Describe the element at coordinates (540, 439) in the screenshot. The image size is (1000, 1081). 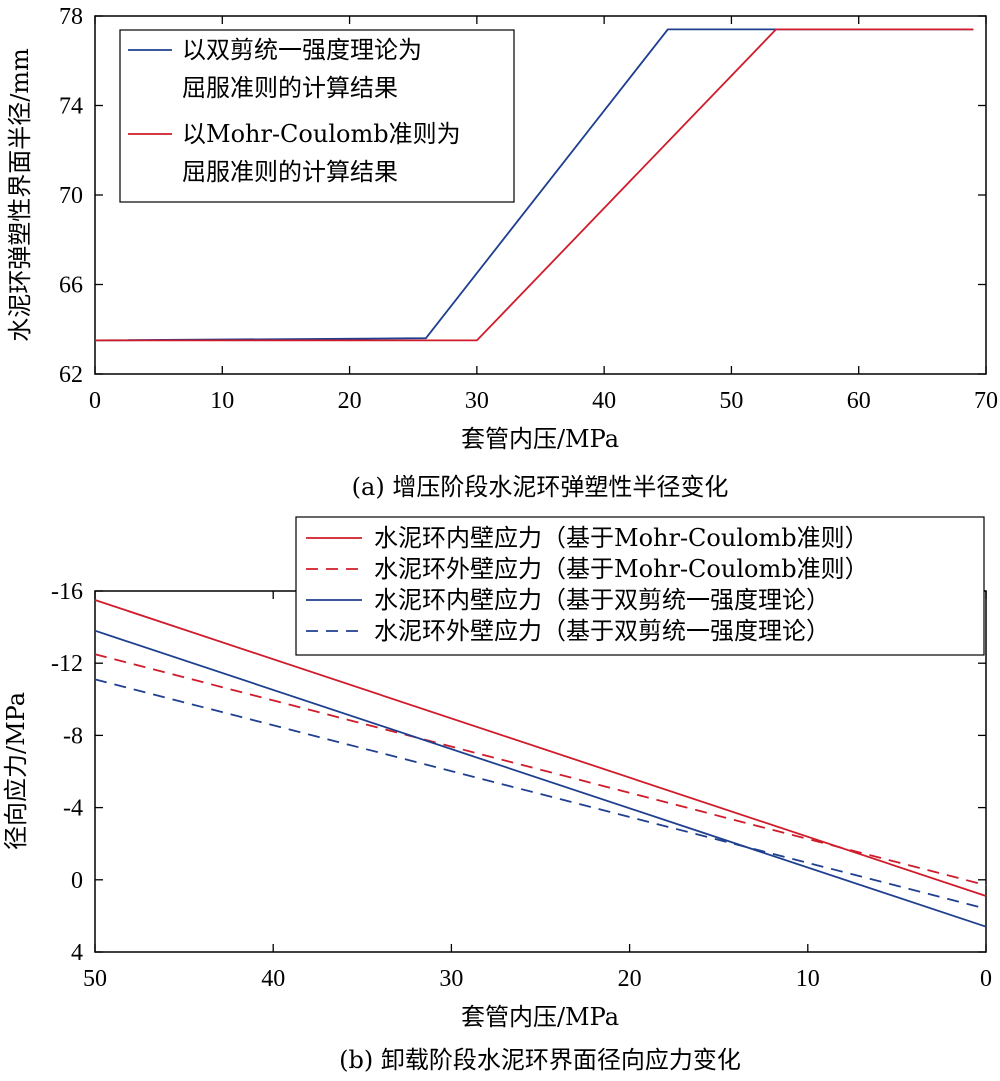
I see `chart-a-xlabel: 套管内压/MPa` at that location.